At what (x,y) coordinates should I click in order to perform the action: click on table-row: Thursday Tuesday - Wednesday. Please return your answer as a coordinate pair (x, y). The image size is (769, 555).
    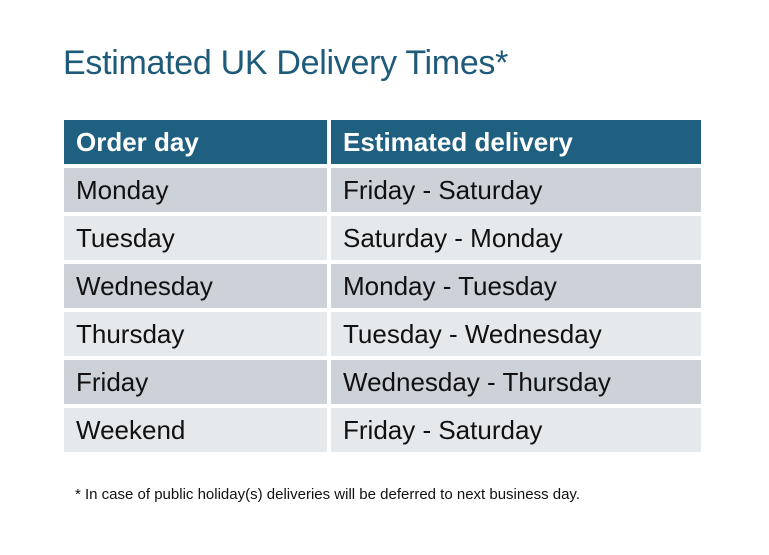
    Looking at the image, I should click on (382, 334).